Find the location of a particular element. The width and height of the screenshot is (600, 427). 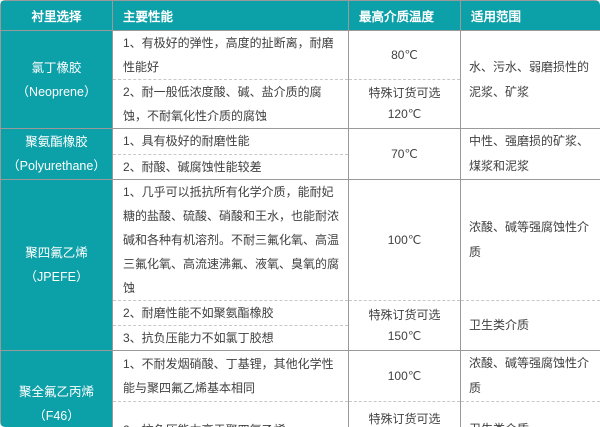

performance-cell: 3、抗负压能力不如氯丁胶想 is located at coordinates (230, 338).